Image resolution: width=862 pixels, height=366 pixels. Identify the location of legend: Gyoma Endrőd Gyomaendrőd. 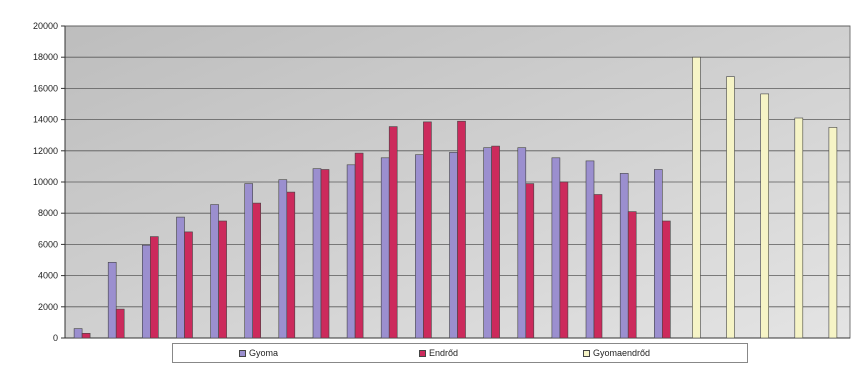
(460, 353).